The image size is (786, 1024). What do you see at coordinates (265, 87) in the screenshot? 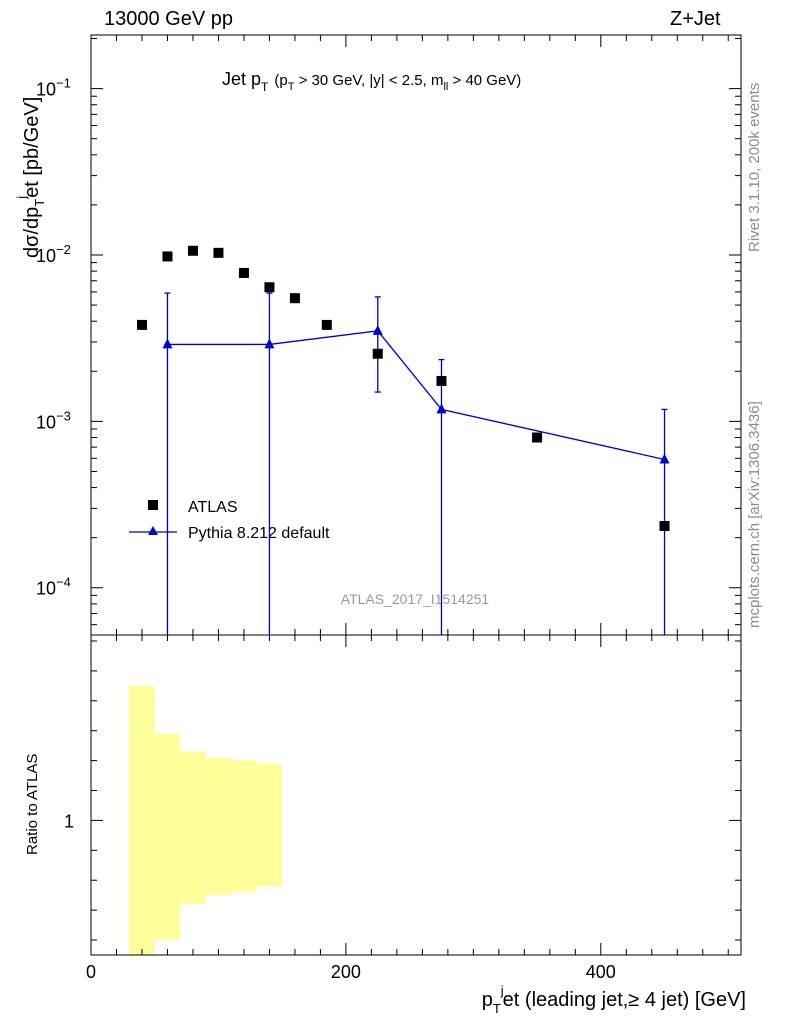
I see `title-main-sub: T` at bounding box center [265, 87].